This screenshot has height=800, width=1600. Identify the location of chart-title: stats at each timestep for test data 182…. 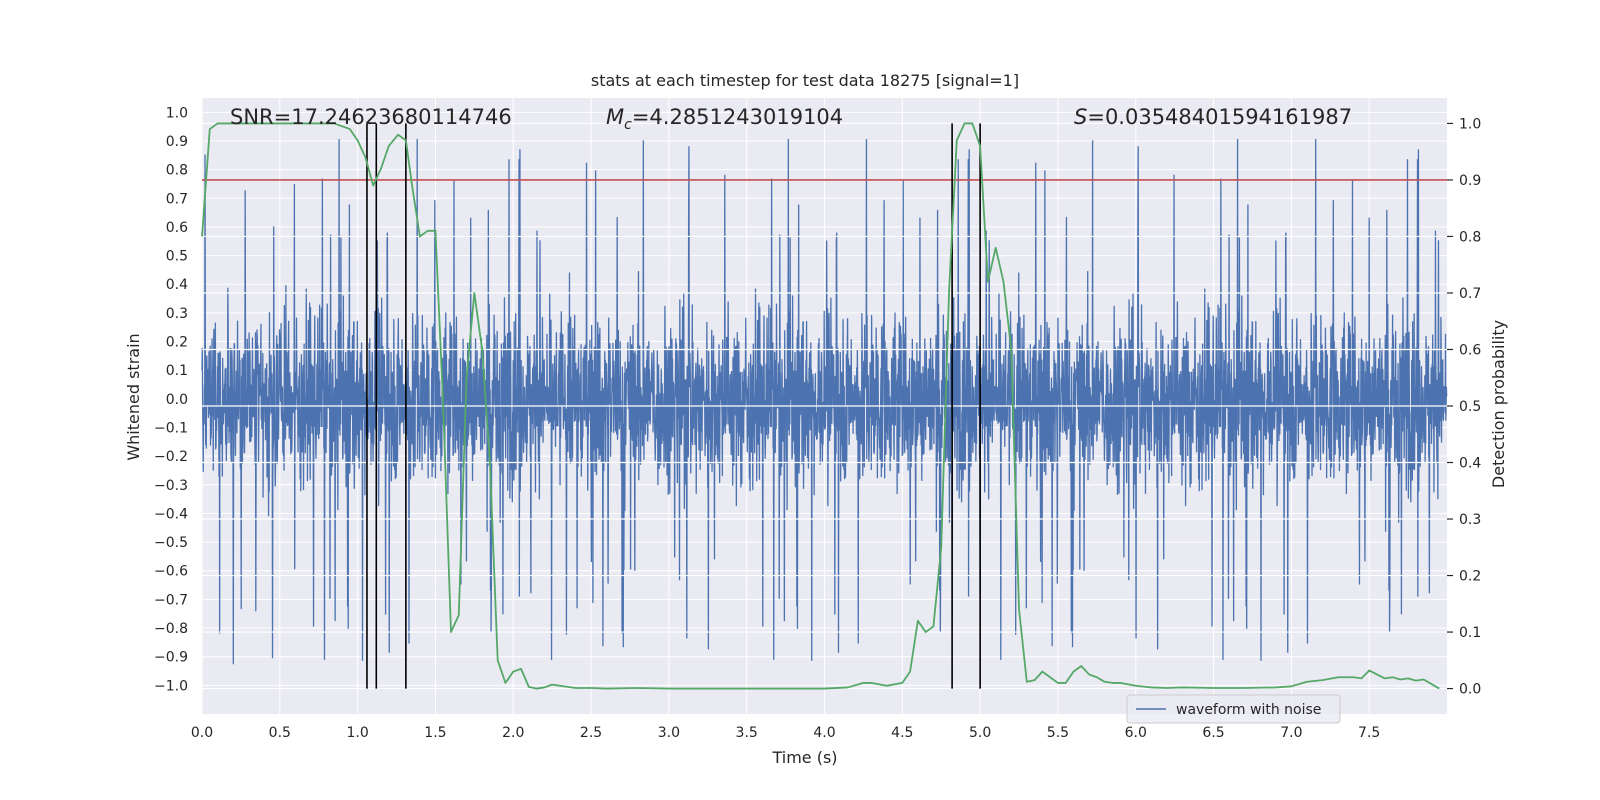
(805, 80).